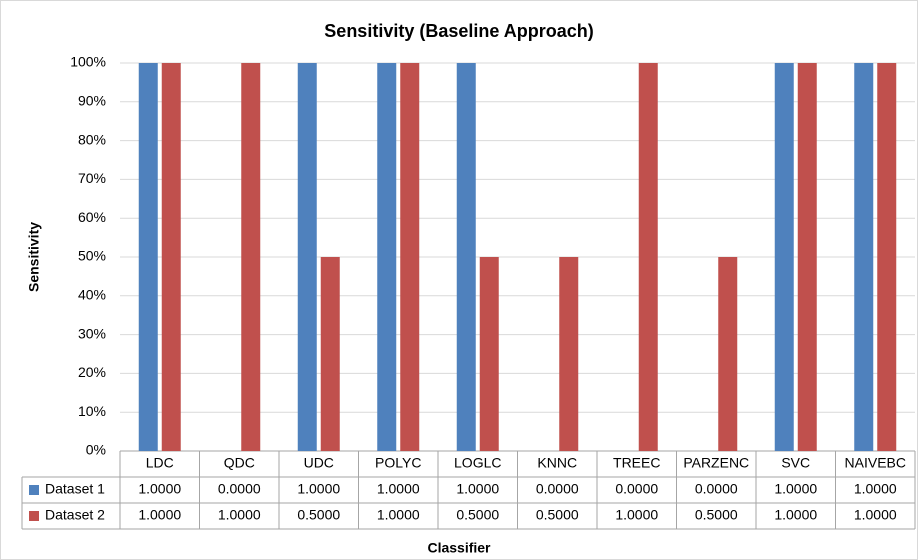 The height and width of the screenshot is (560, 918). What do you see at coordinates (477, 463) in the screenshot?
I see `x-tick-label: LOGLC` at bounding box center [477, 463].